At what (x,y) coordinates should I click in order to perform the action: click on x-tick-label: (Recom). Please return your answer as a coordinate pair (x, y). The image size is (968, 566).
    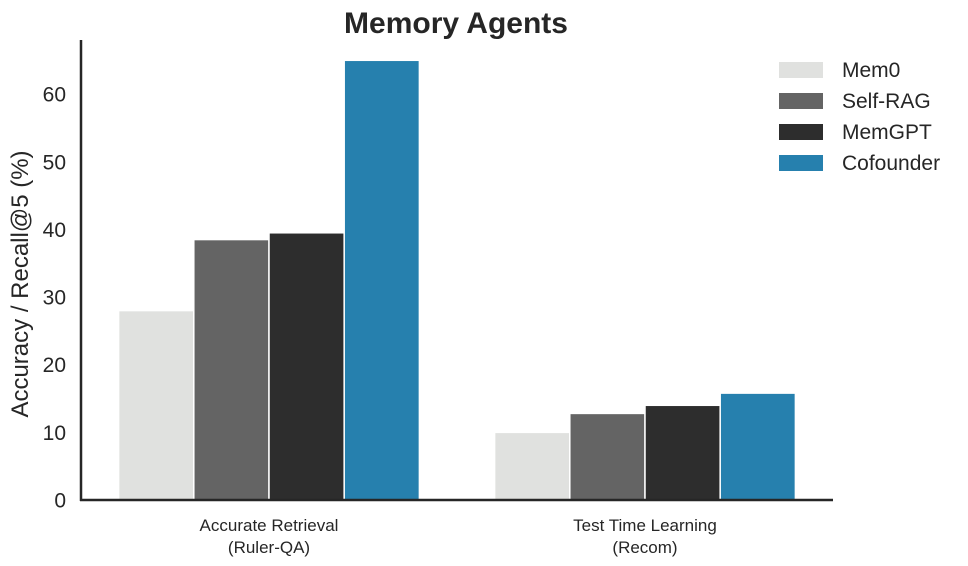
    Looking at the image, I should click on (644, 547).